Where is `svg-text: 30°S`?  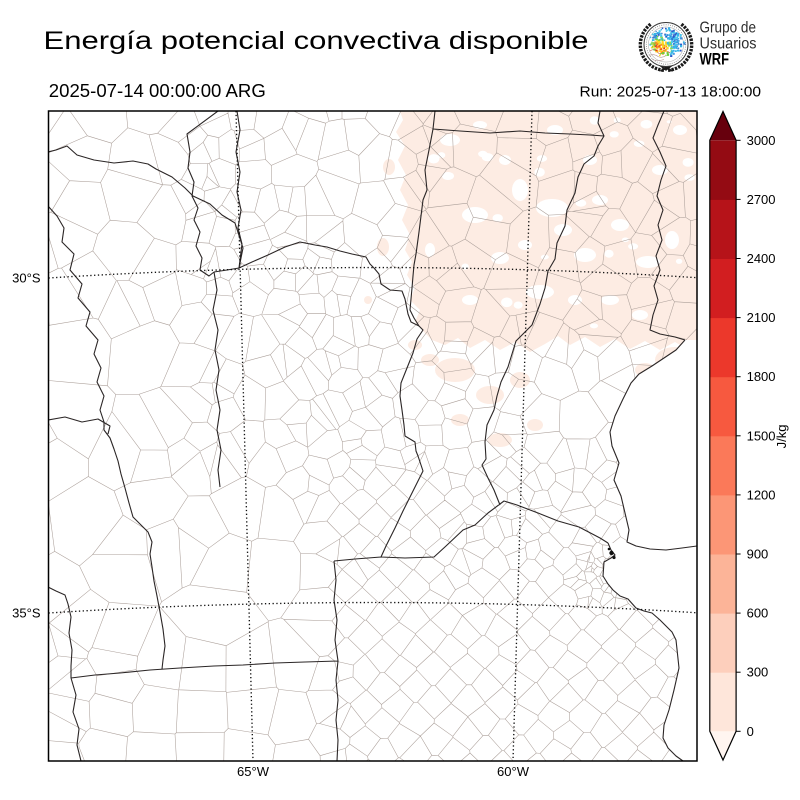
svg-text: 30°S is located at coordinates (26, 278).